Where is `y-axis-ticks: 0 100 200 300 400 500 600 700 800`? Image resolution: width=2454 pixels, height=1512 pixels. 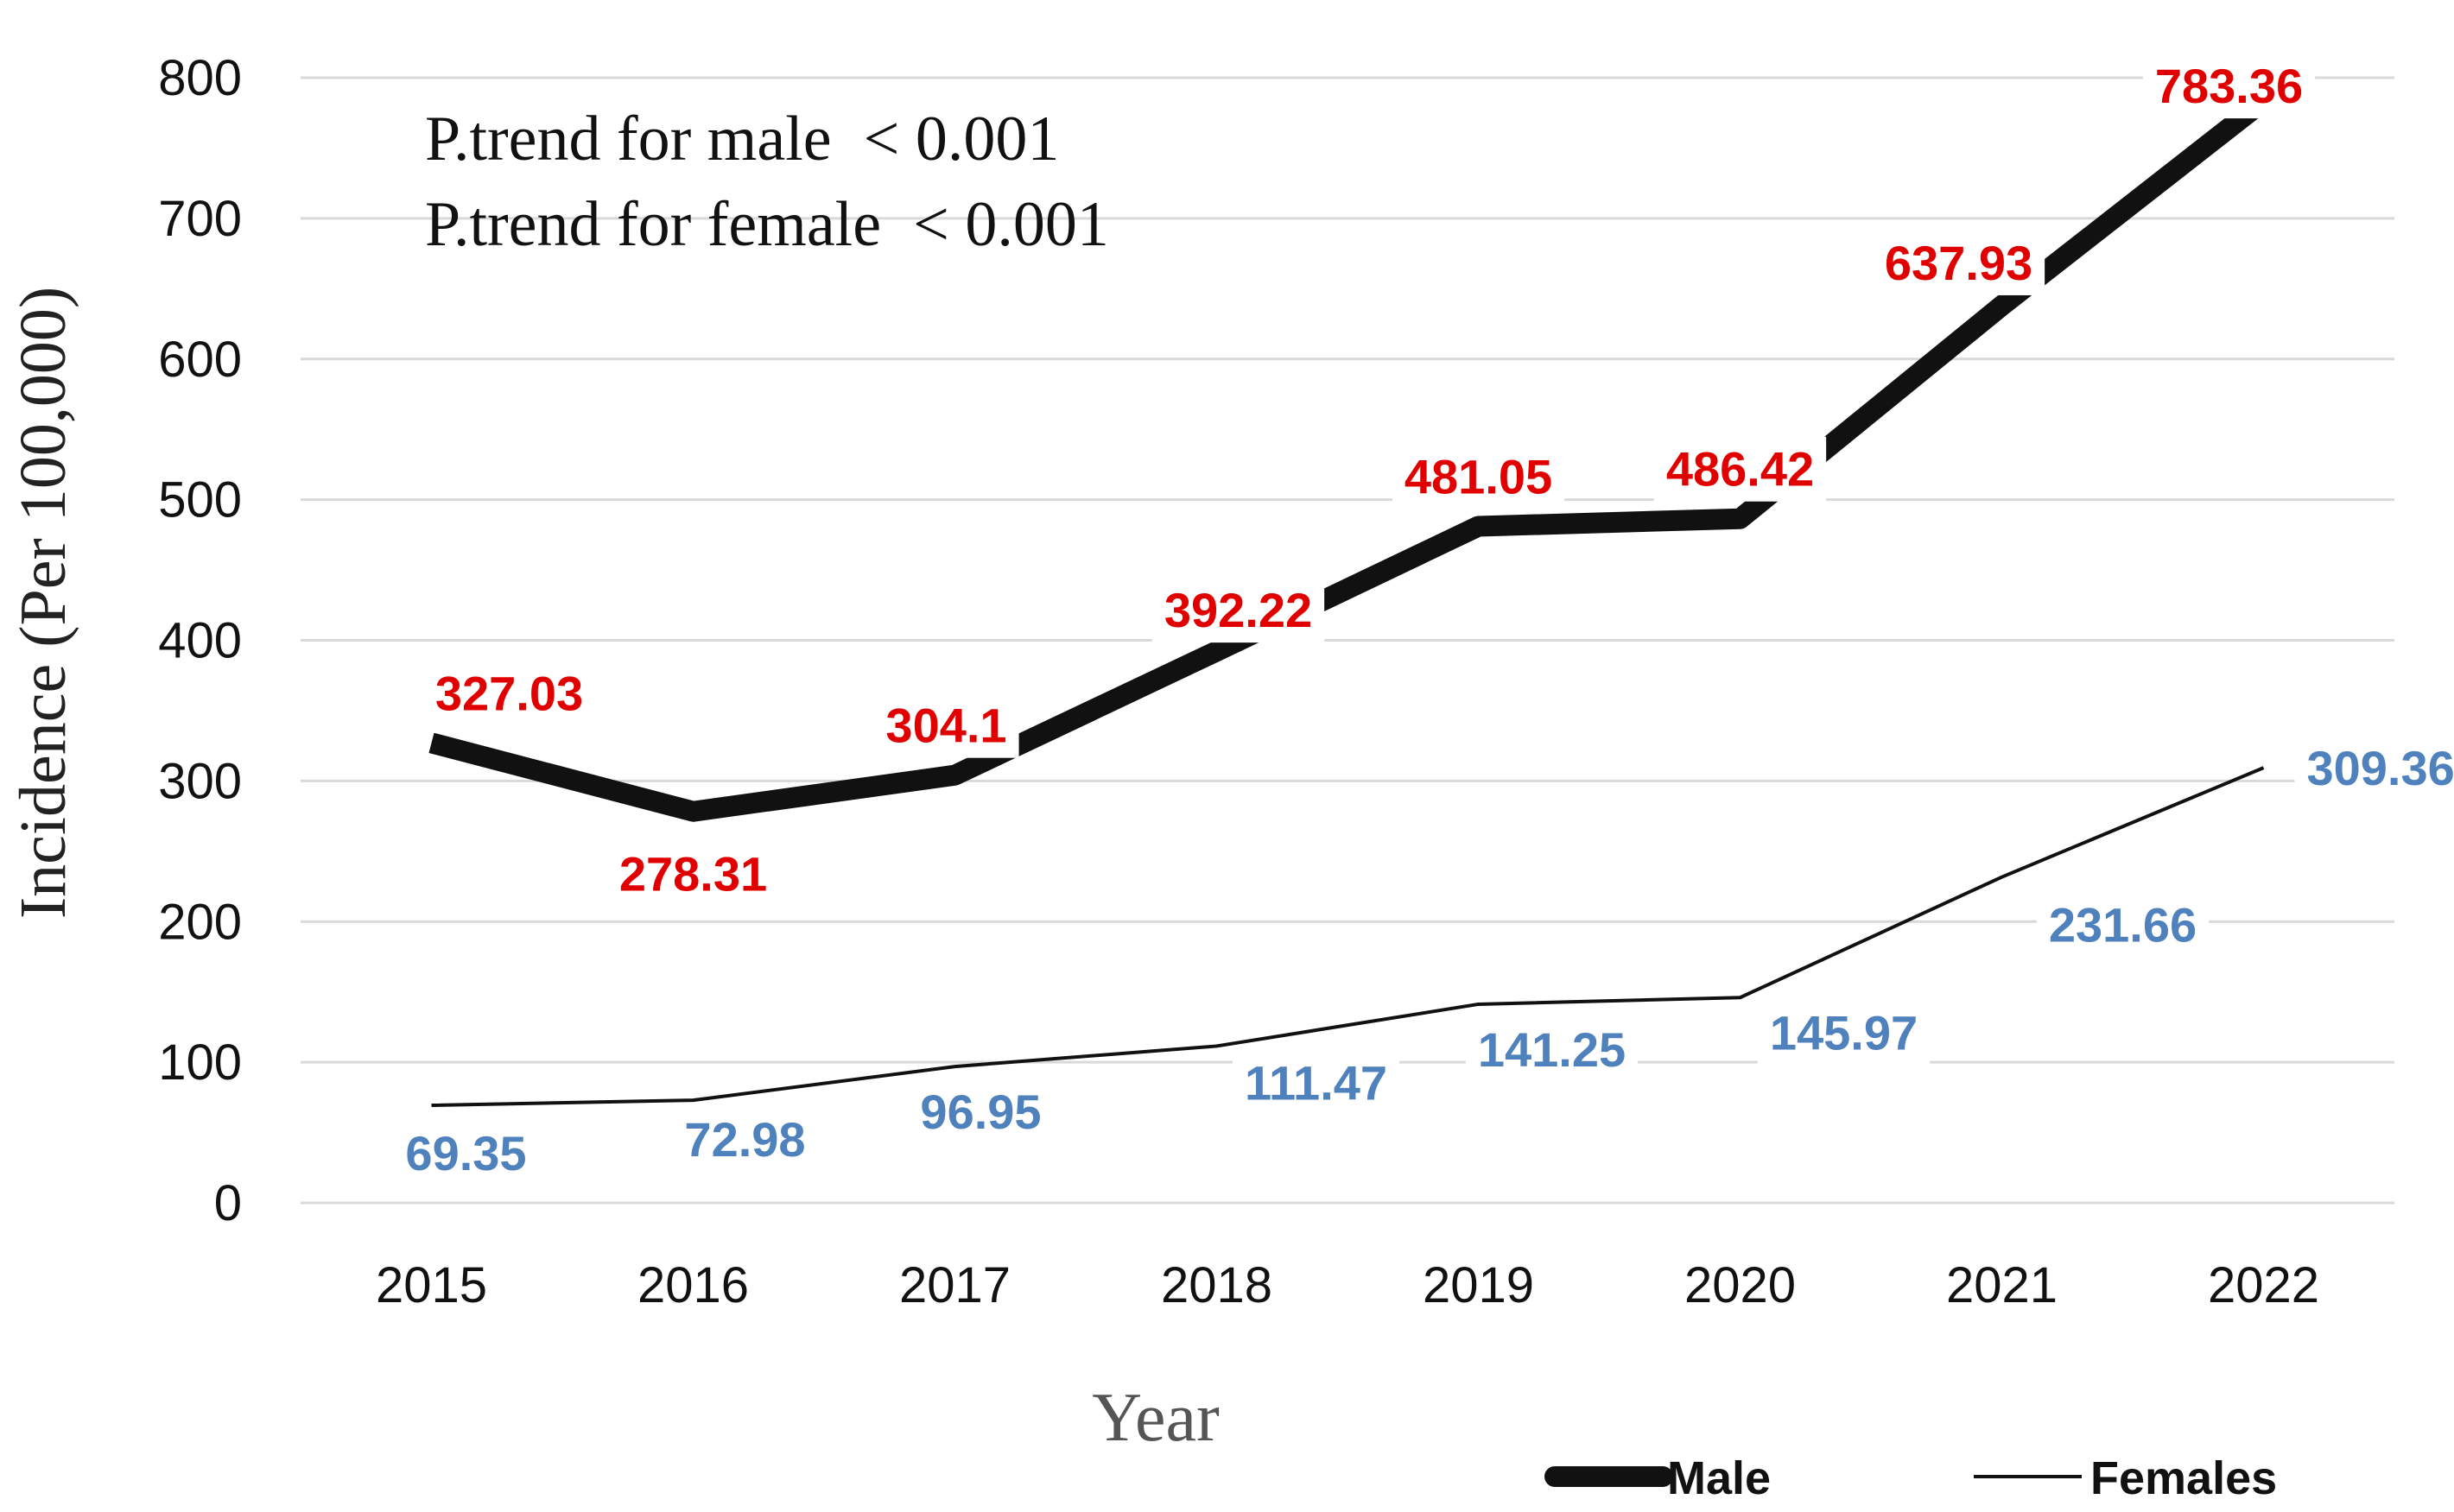 y-axis-ticks: 0 100 200 300 400 500 600 700 800 is located at coordinates (200, 640).